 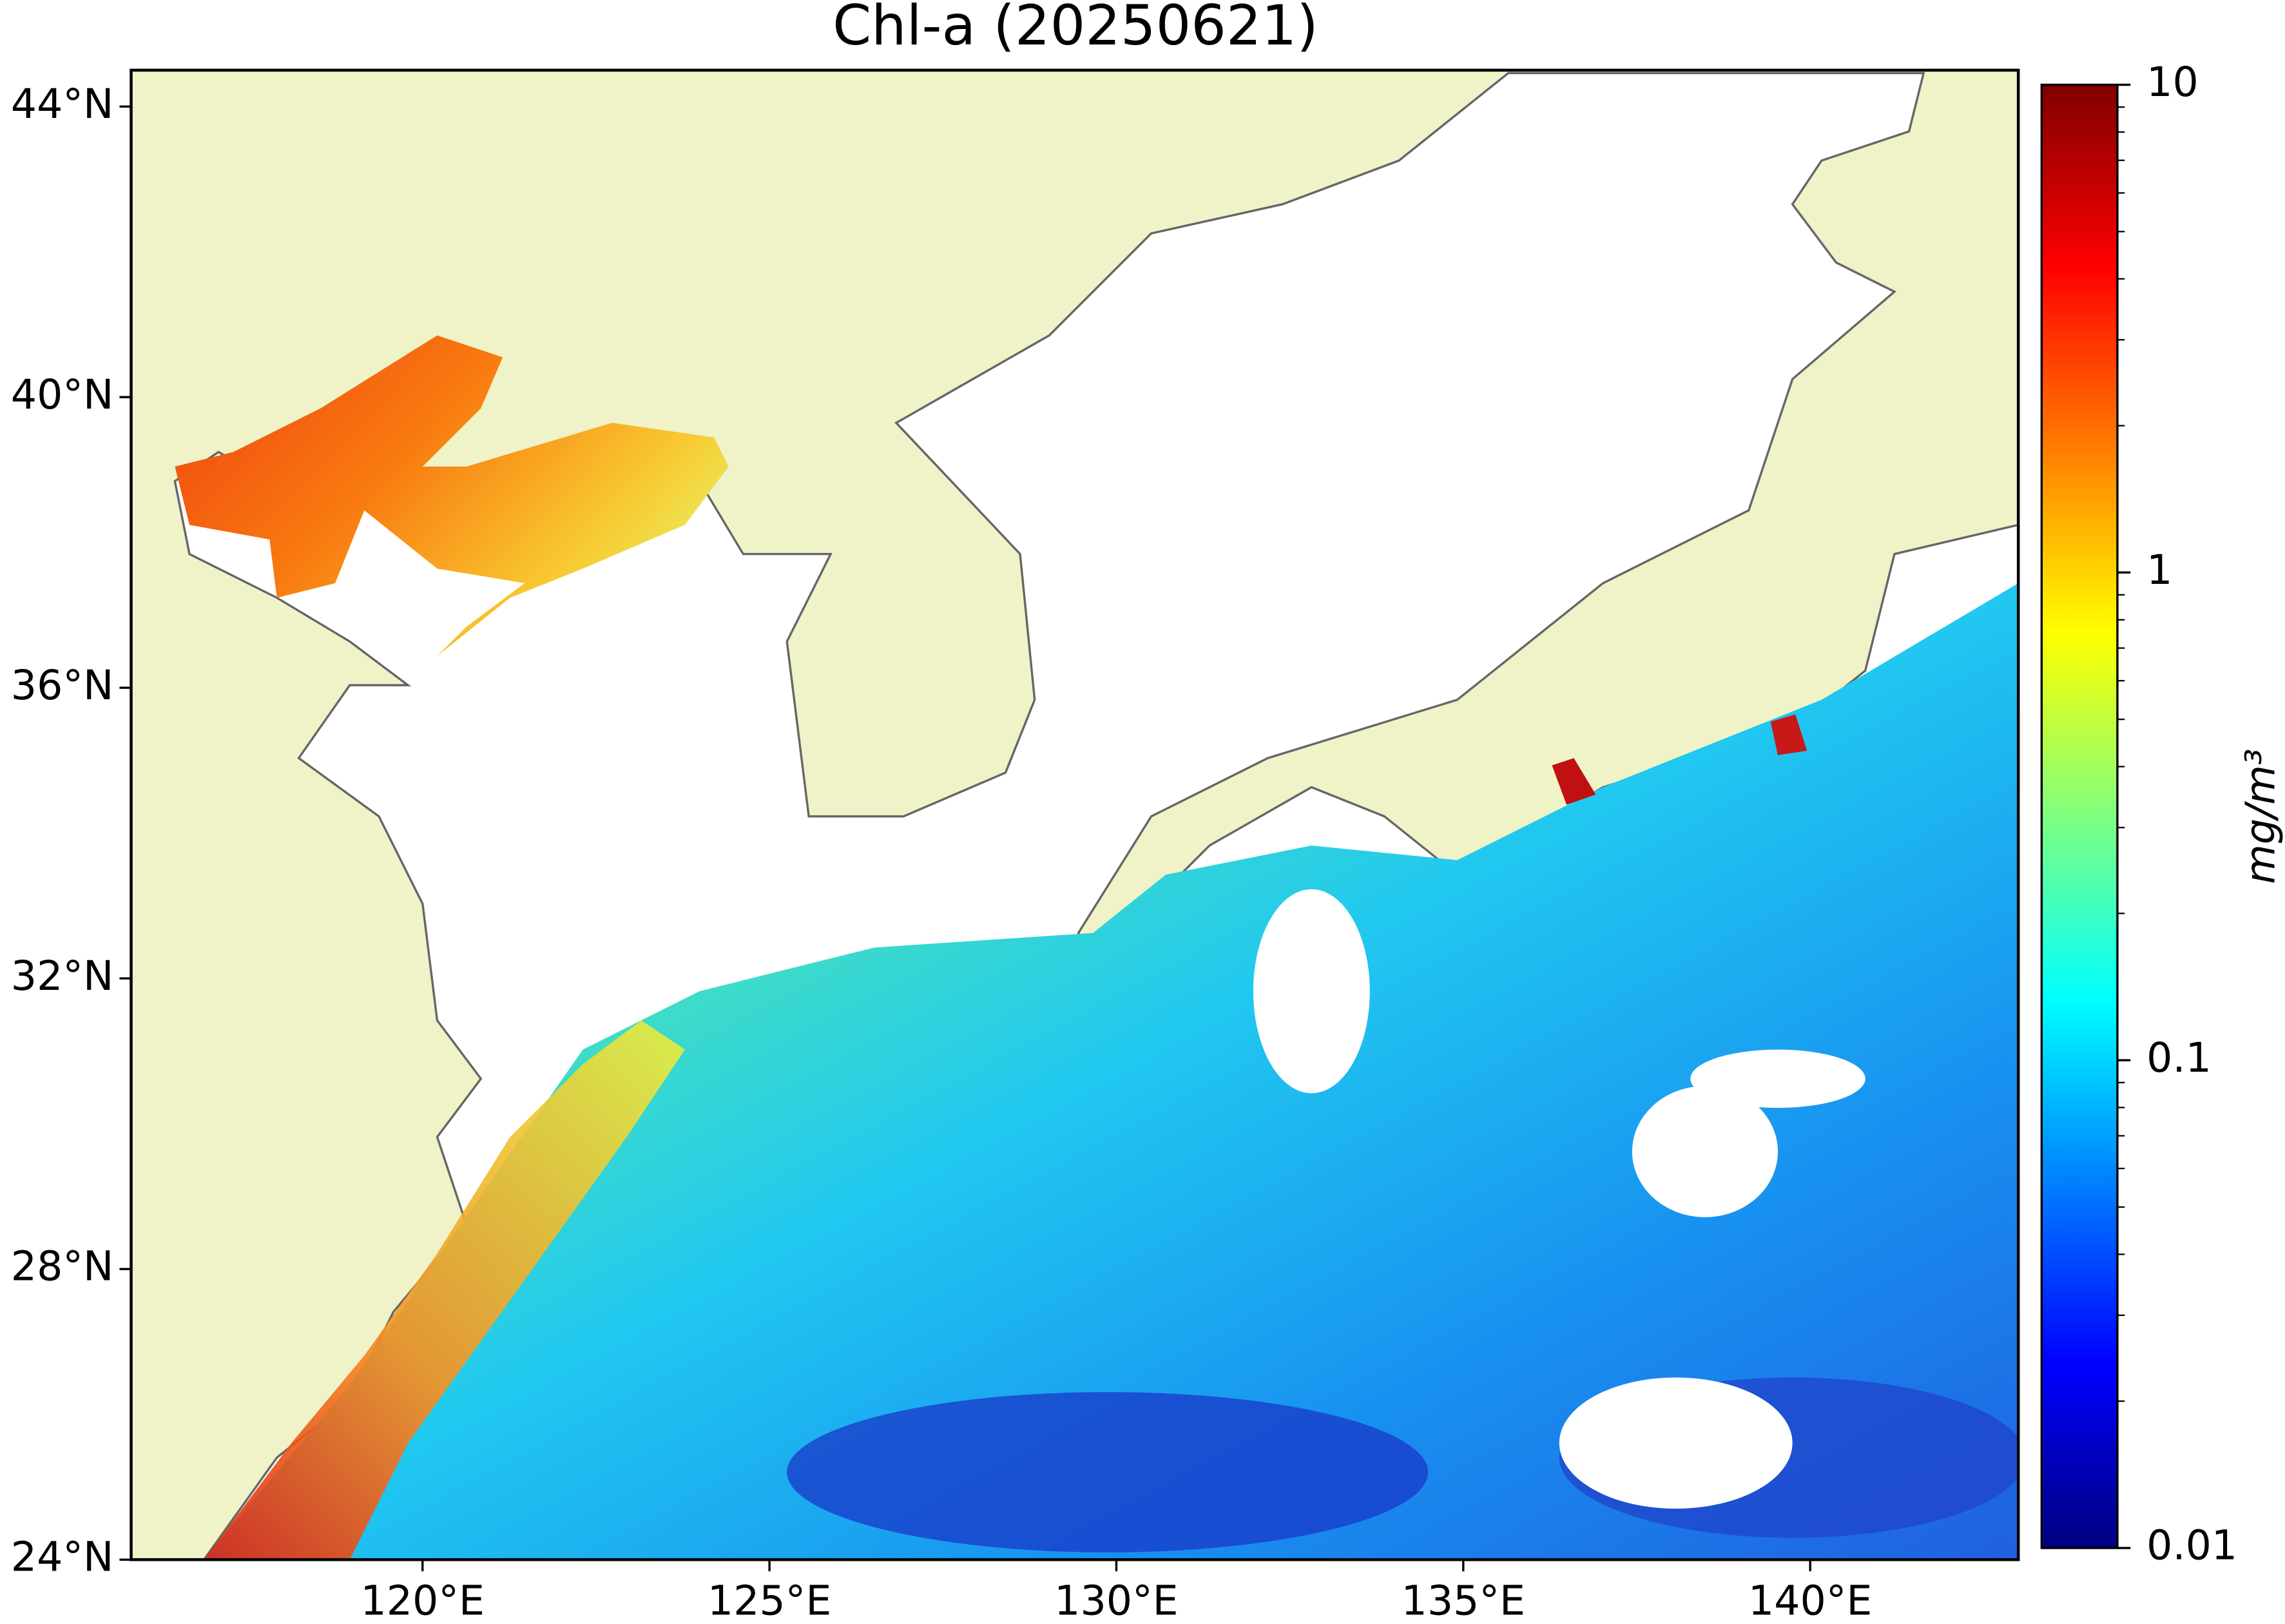 I want to click on y-tick-label: 36°N, so click(x=62, y=685).